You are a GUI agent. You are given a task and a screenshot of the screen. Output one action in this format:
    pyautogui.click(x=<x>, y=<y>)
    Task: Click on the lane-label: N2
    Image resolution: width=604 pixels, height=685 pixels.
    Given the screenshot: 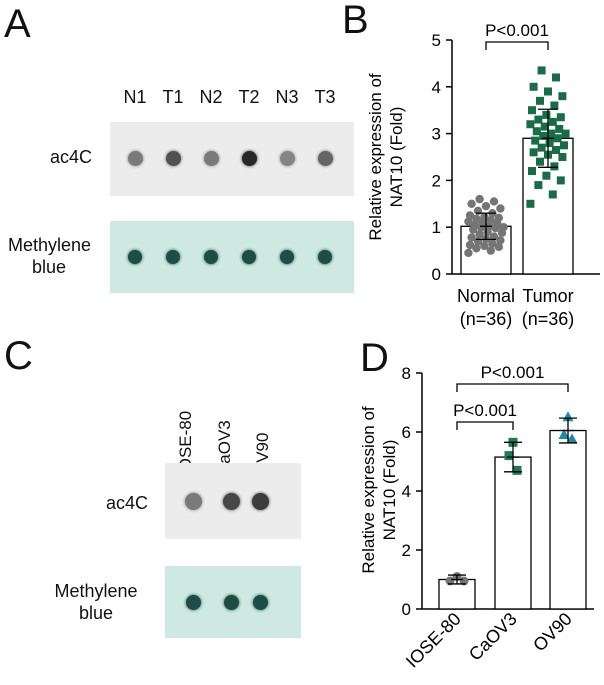 What is the action you would take?
    pyautogui.click(x=211, y=97)
    